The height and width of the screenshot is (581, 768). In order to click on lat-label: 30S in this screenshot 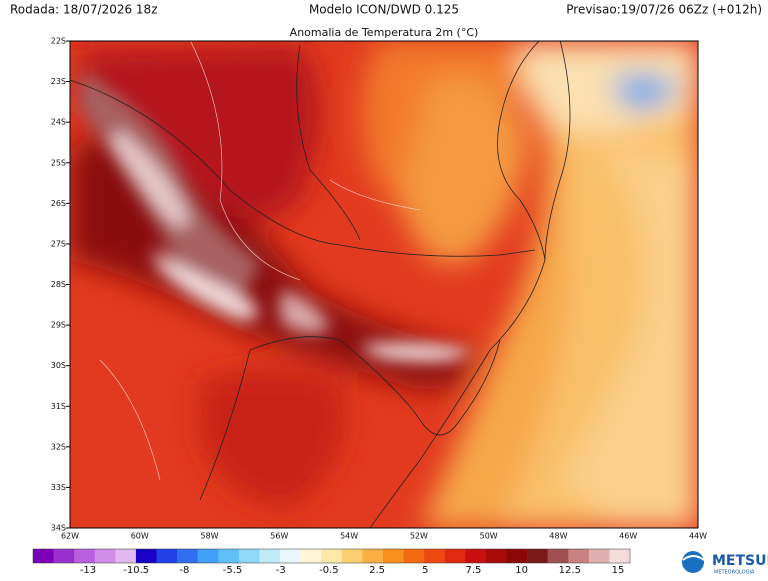, I will do `click(58, 365)`.